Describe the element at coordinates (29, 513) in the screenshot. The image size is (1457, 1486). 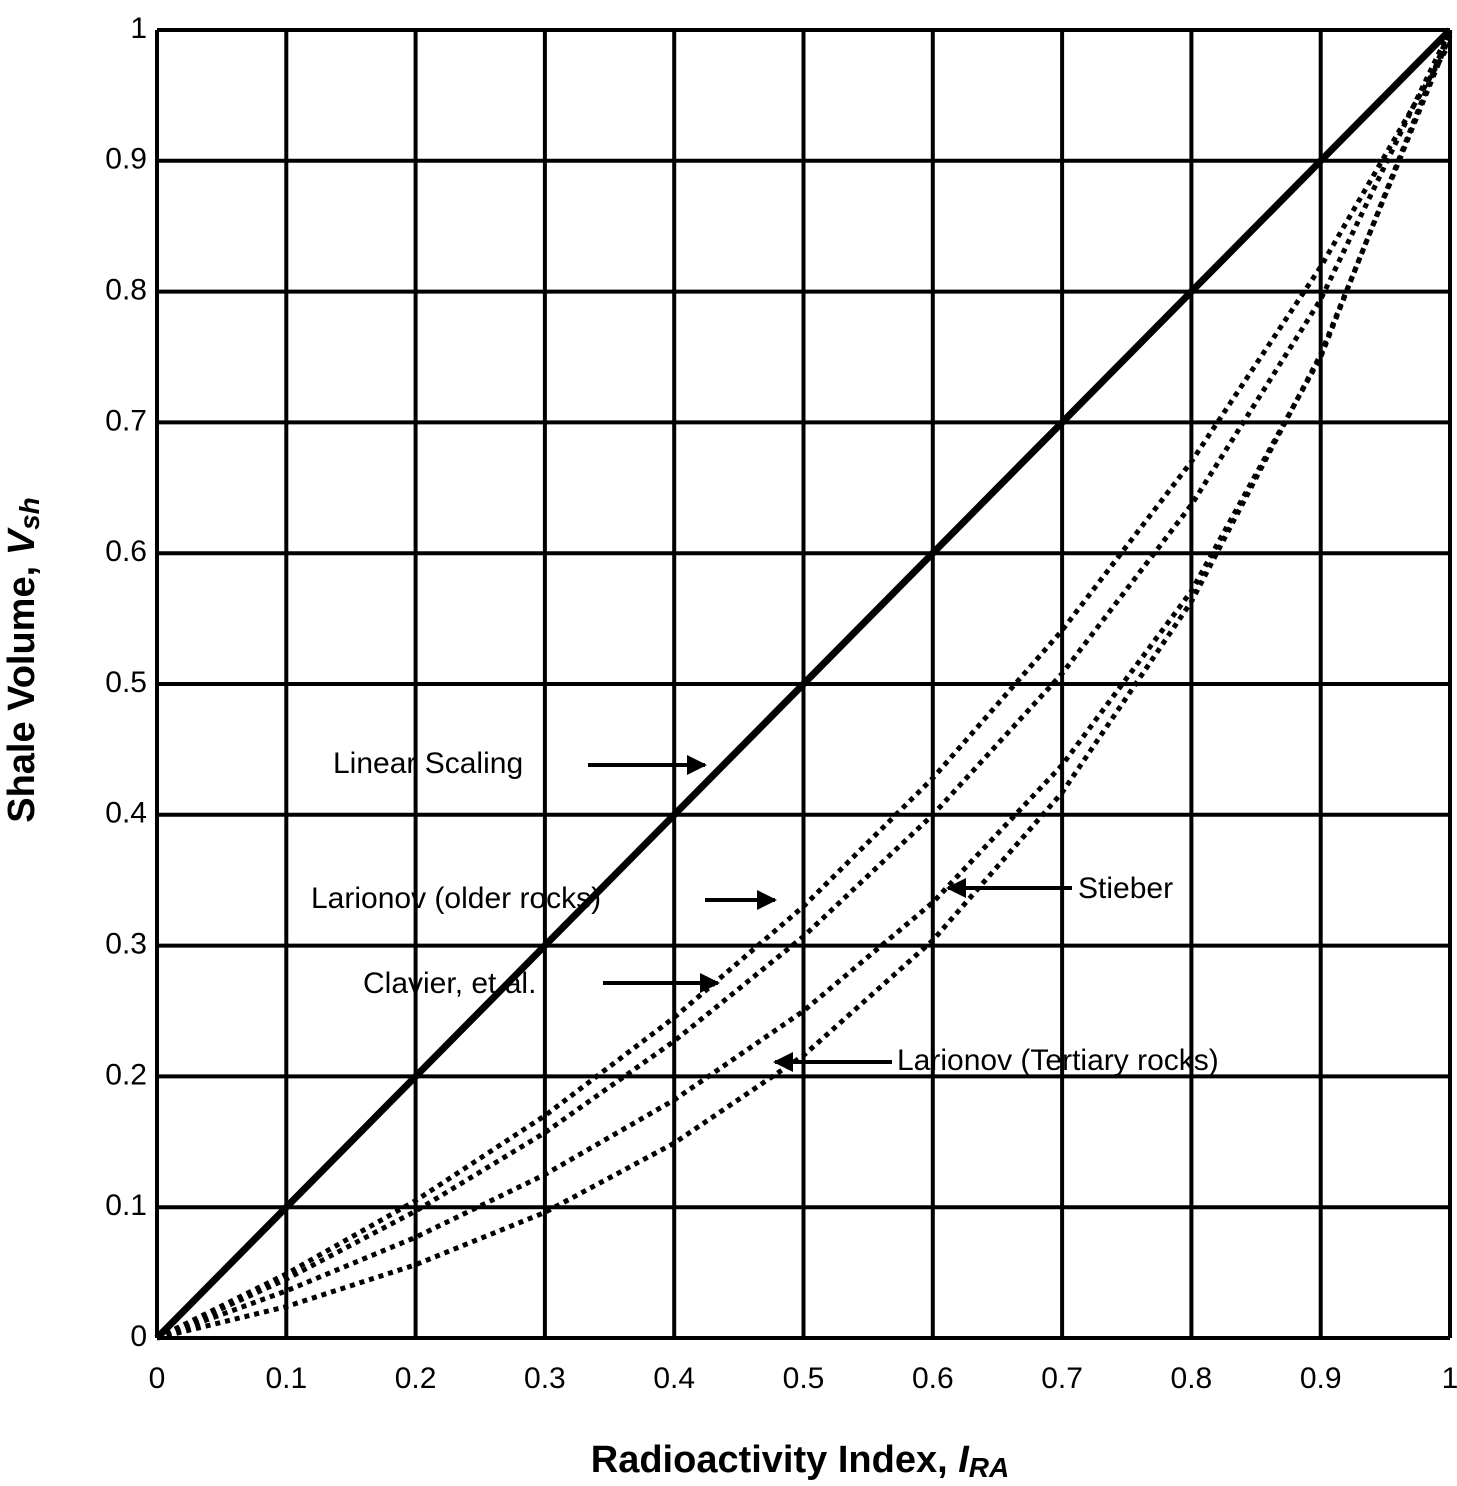
I see `y-label-subscript: sh` at that location.